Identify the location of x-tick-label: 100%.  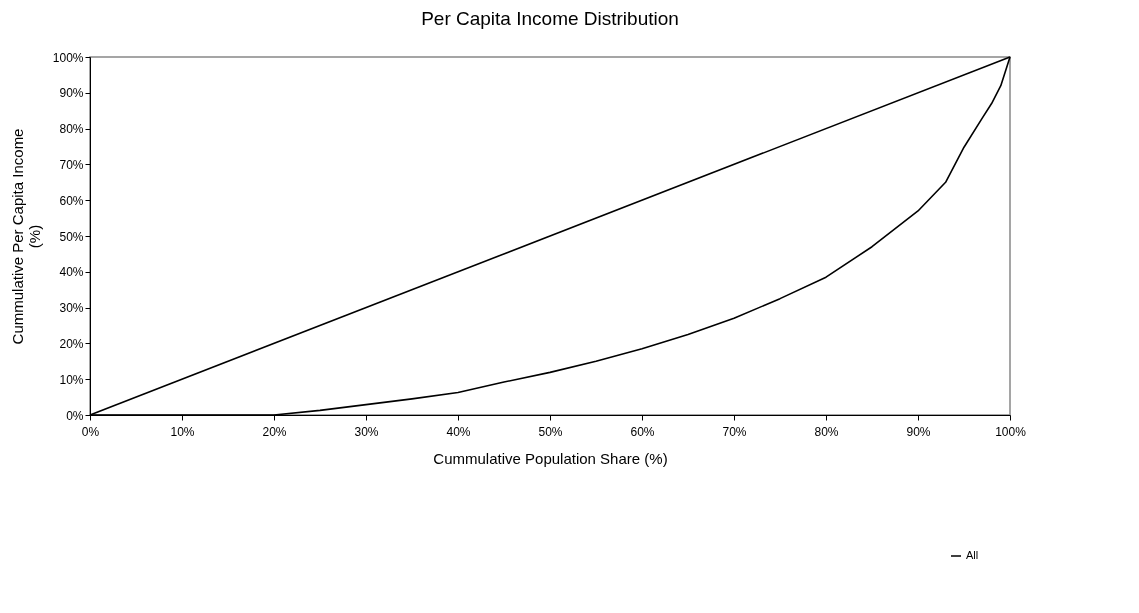
(1011, 431).